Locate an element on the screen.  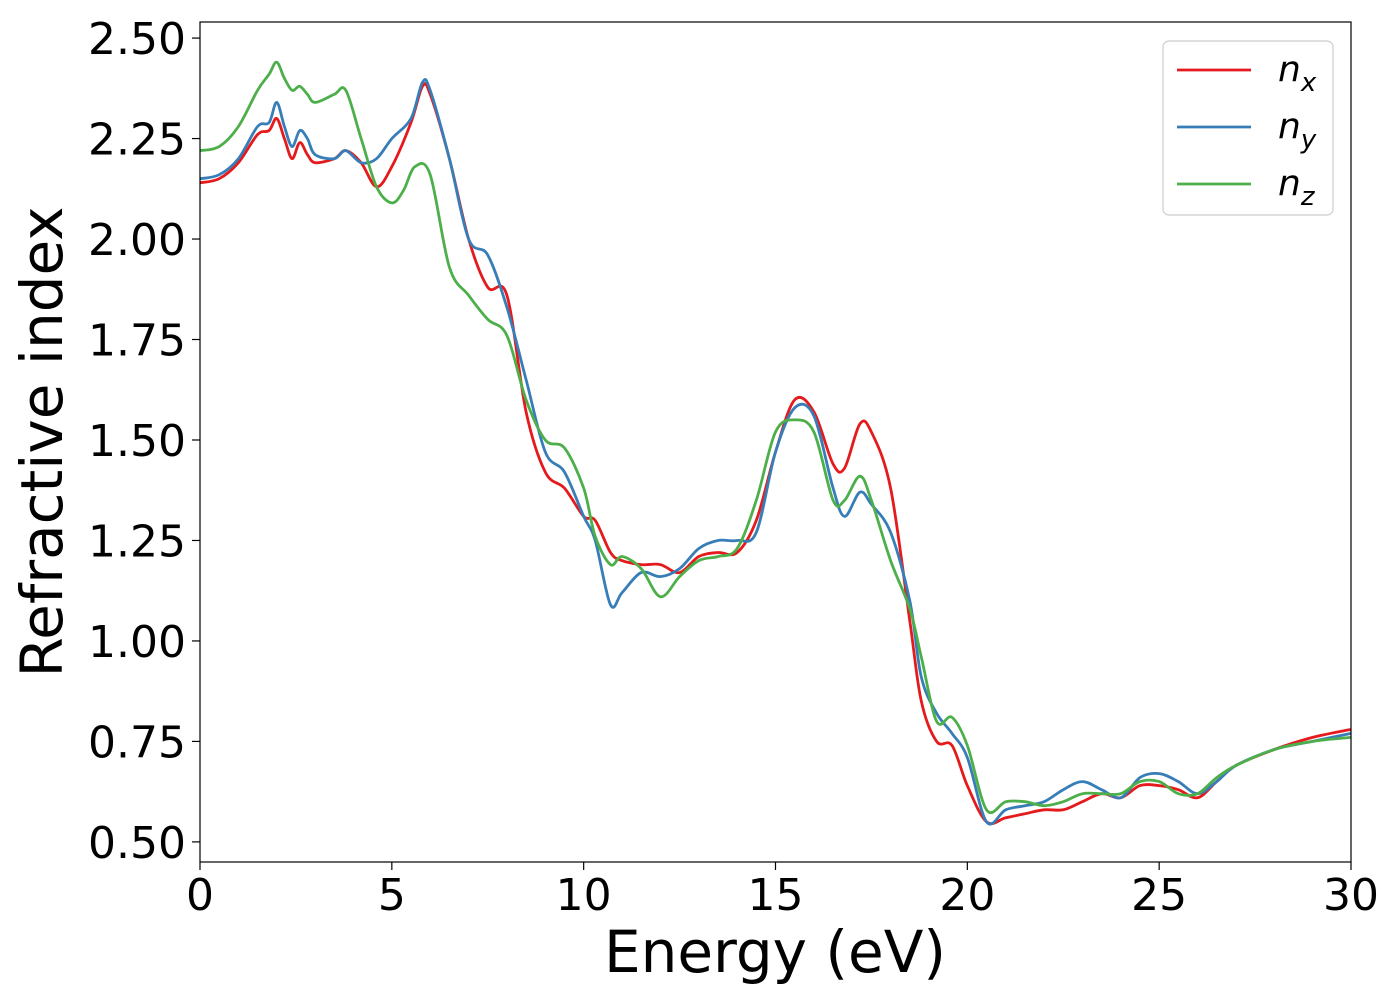
y-tick-label: 0.50 is located at coordinates (137, 843).